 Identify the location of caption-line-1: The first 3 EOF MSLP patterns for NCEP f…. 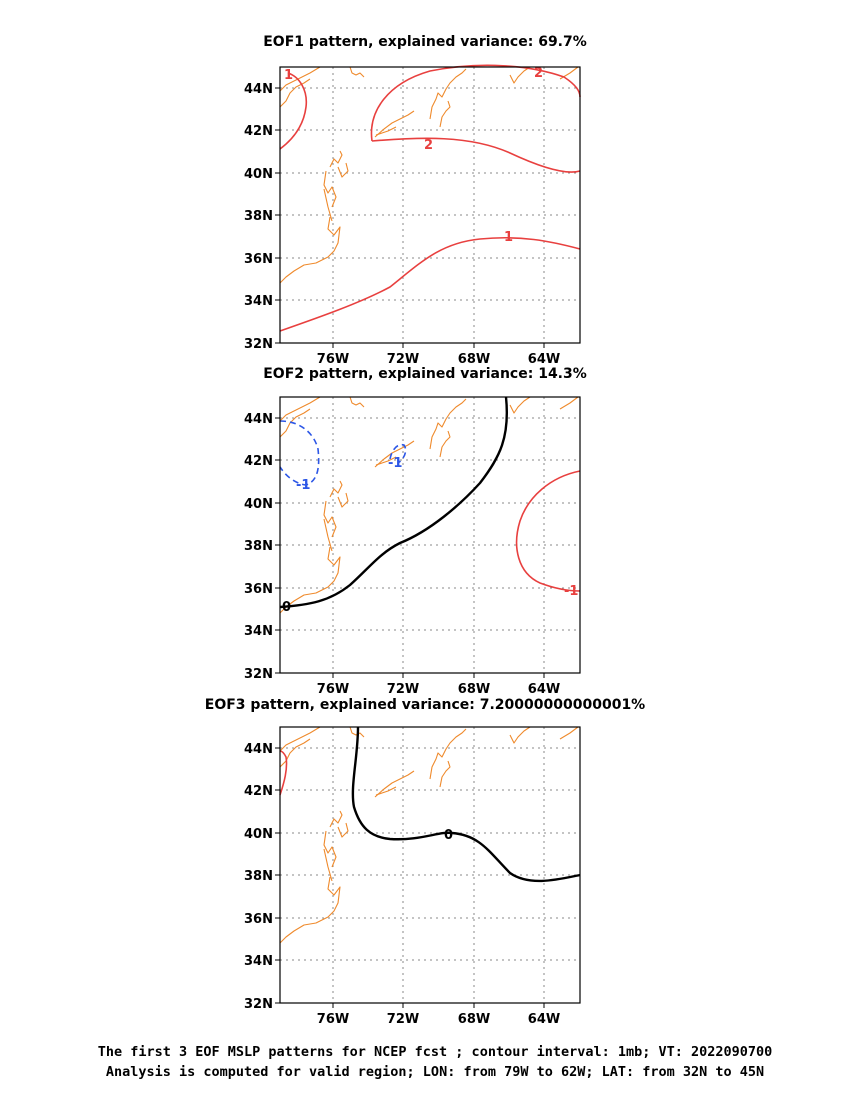
(435, 1052).